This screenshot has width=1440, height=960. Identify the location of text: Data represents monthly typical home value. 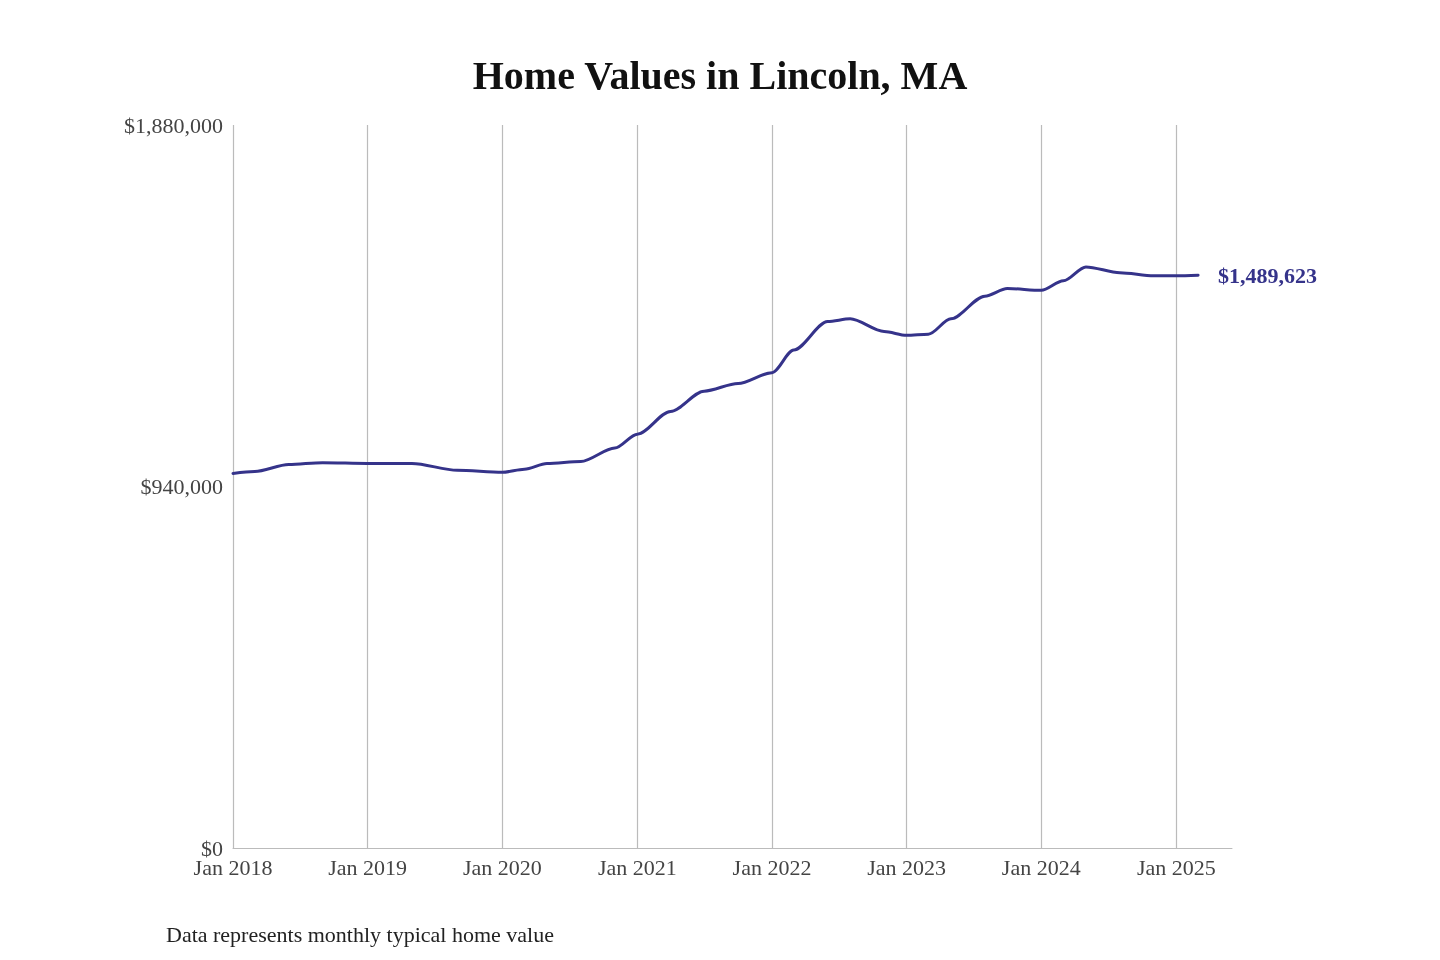
(360, 934).